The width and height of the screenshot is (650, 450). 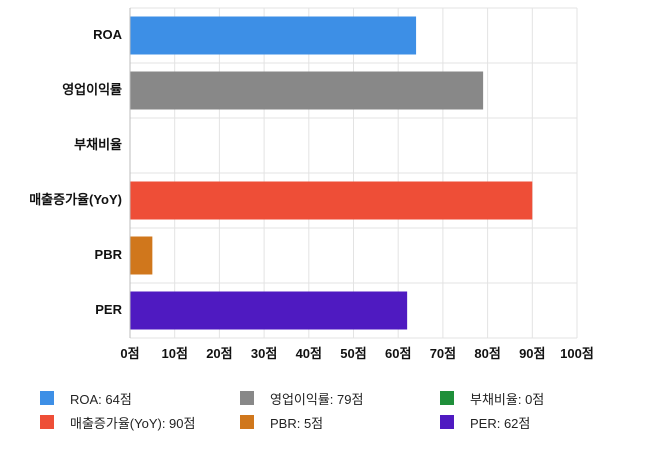 I want to click on category-label: PBR, so click(x=109, y=254).